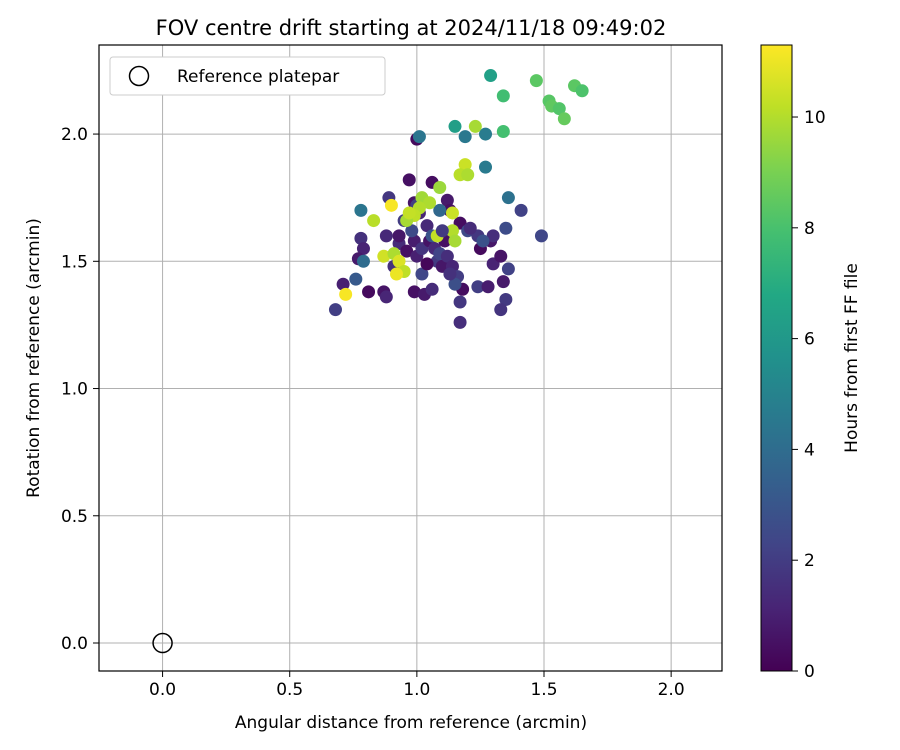 This screenshot has height=750, width=900. I want to click on scatter-points, so click(458, 199).